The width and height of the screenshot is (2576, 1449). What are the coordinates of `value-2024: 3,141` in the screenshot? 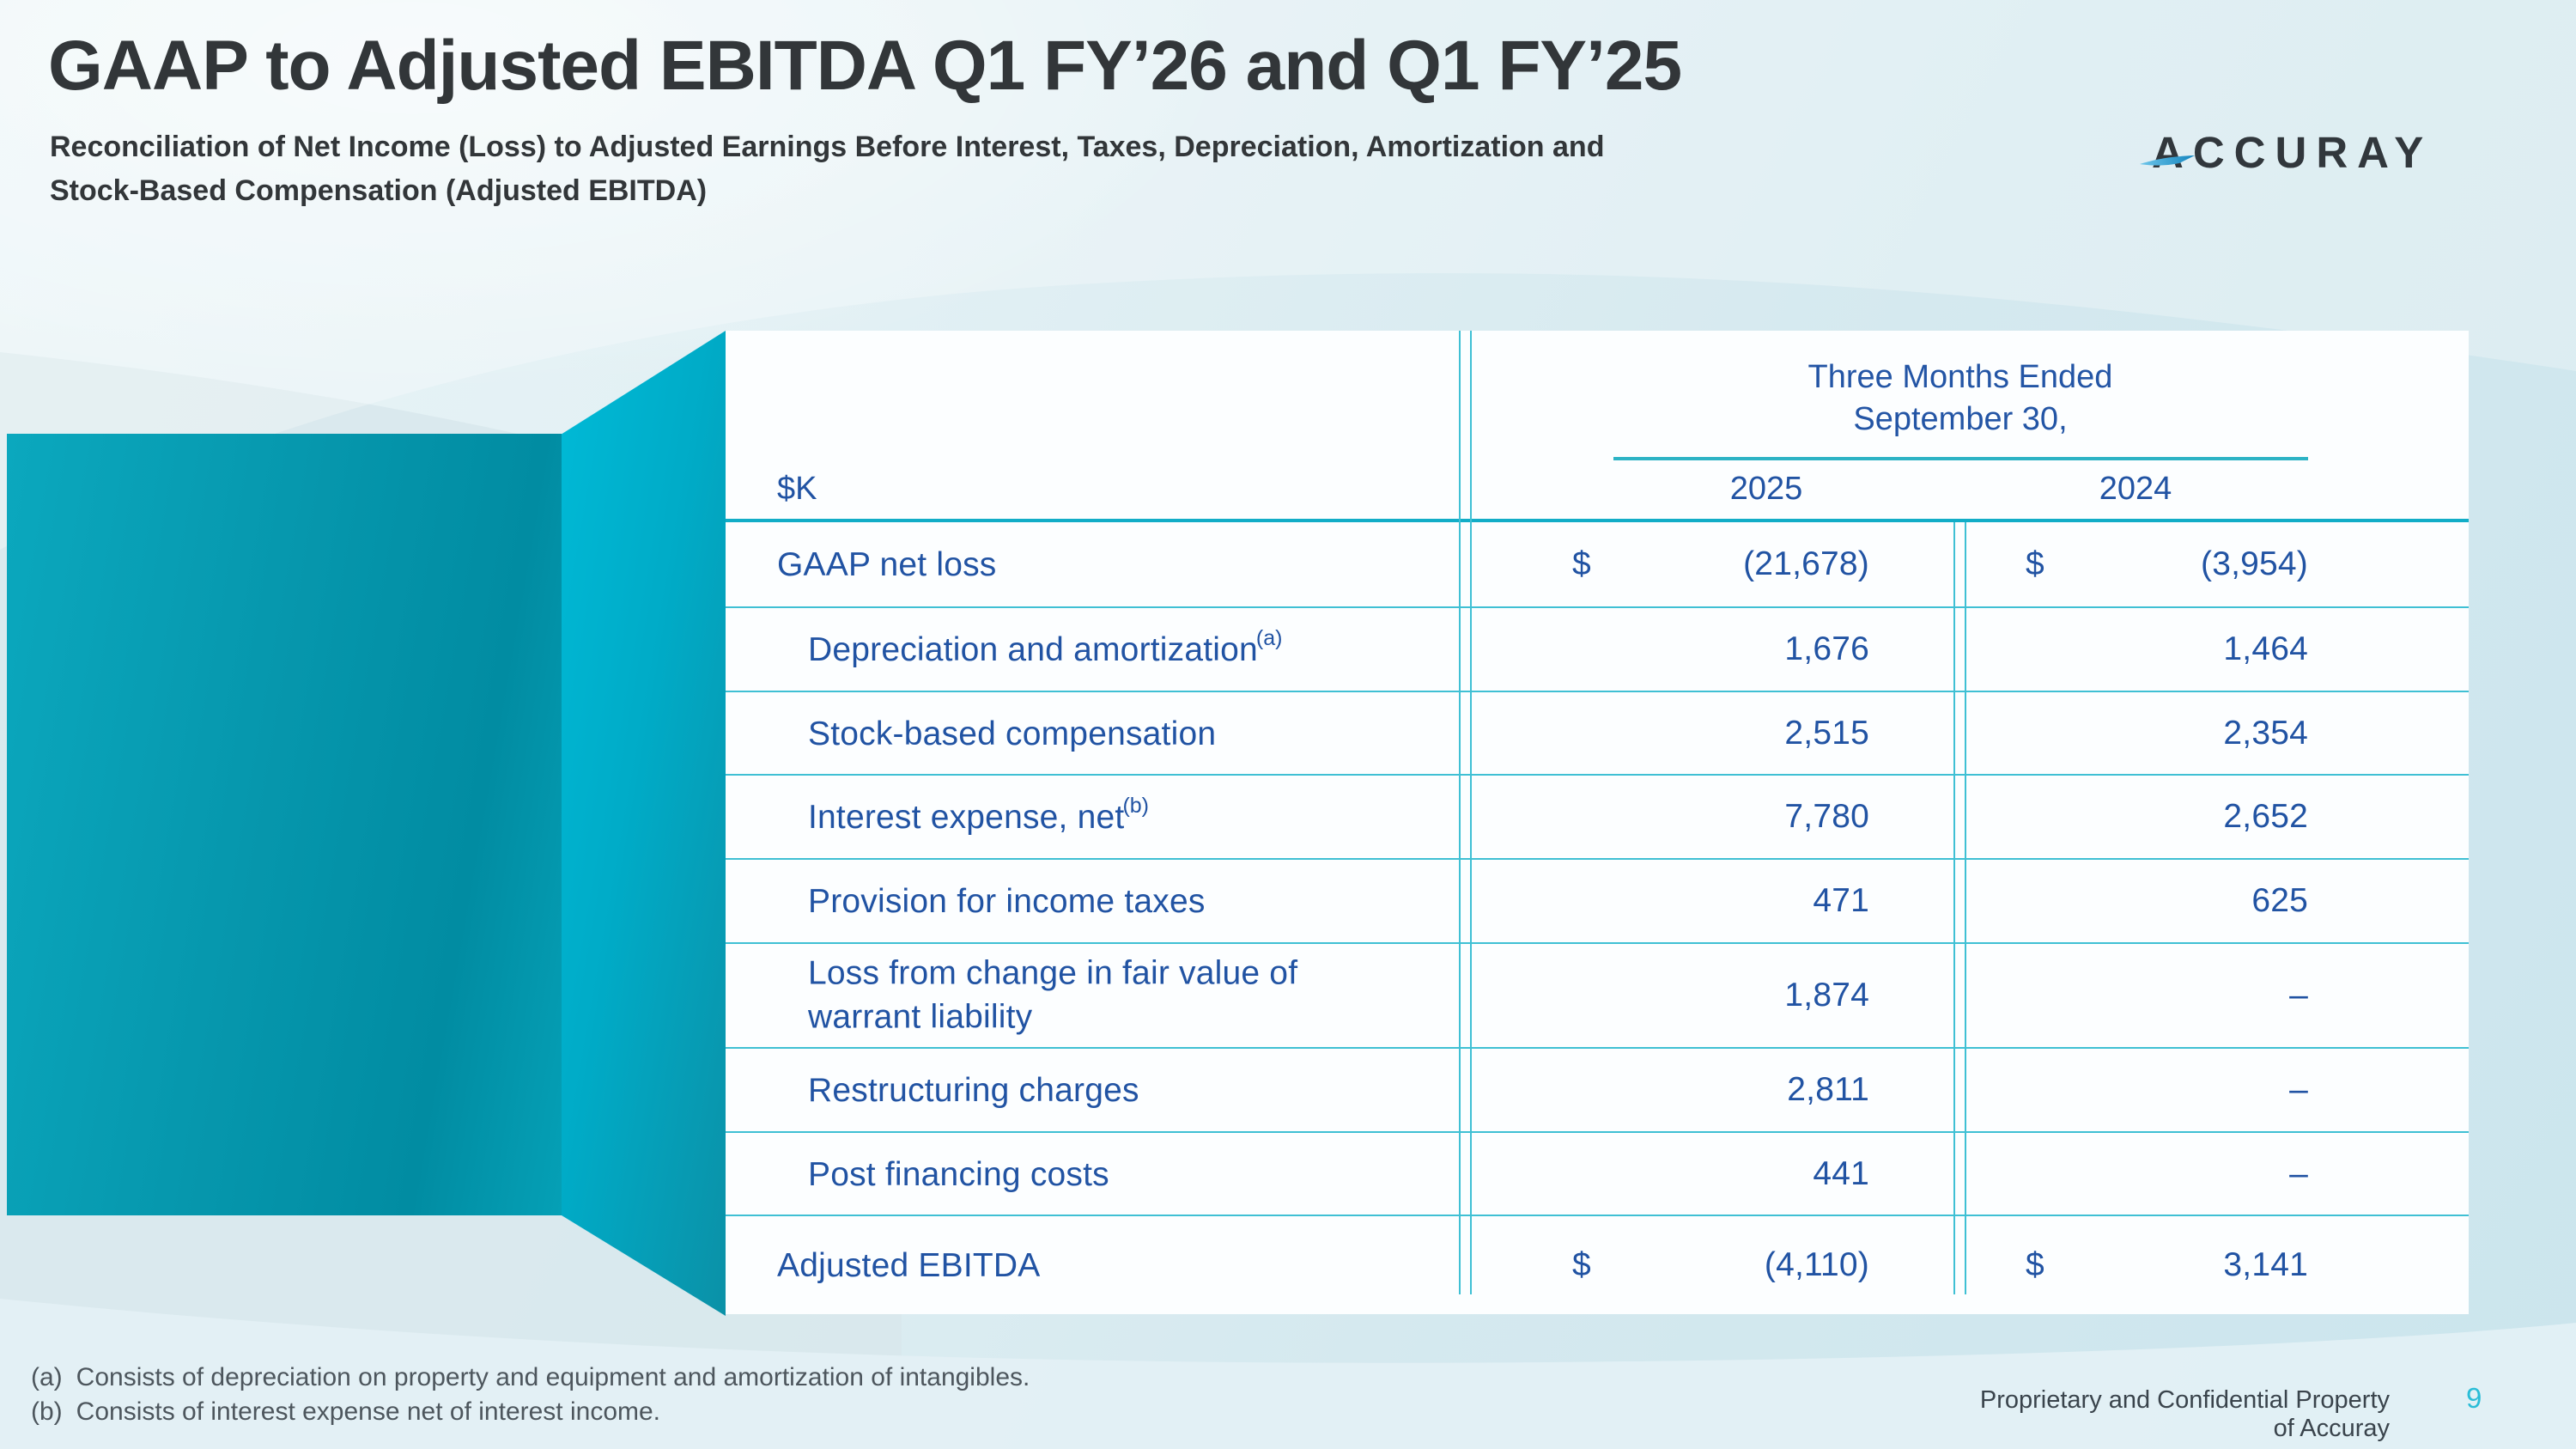 It's located at (2265, 1264).